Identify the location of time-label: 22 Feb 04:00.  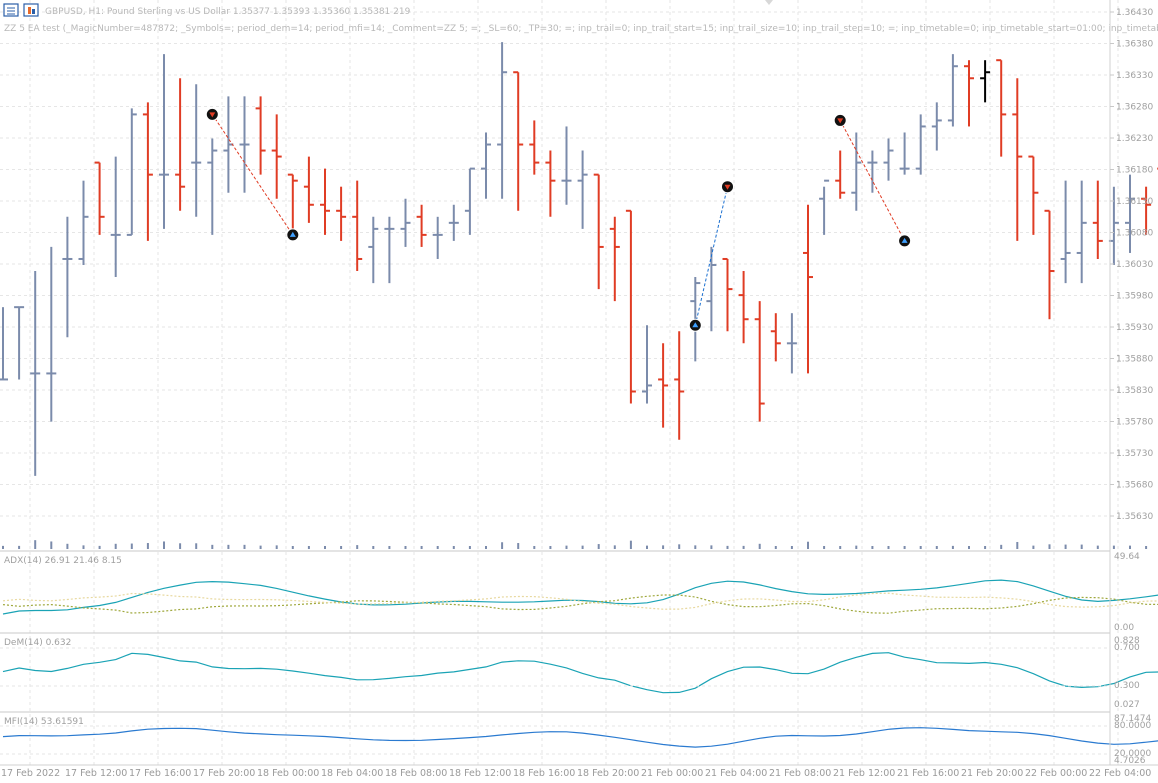
(1120, 773).